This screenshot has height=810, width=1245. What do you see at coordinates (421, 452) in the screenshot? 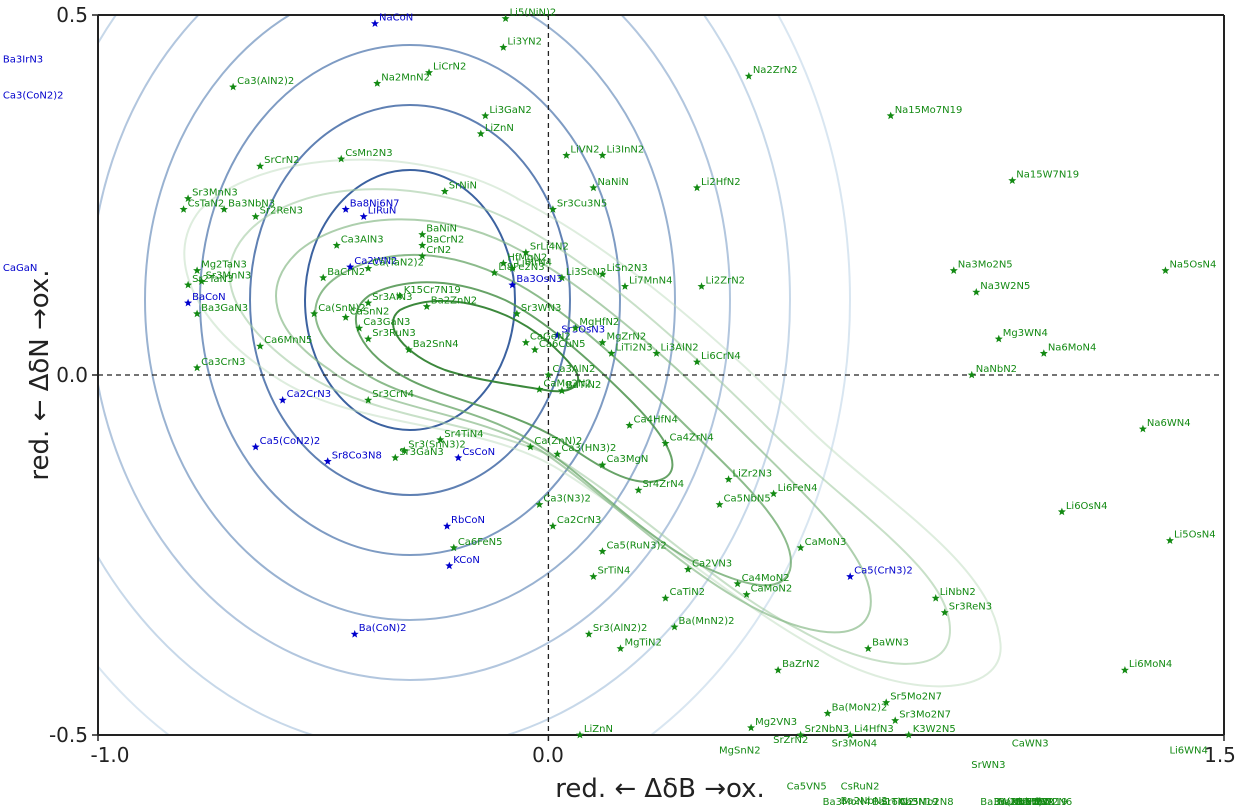
I see `data-point-label: Sr3GaN3` at bounding box center [421, 452].